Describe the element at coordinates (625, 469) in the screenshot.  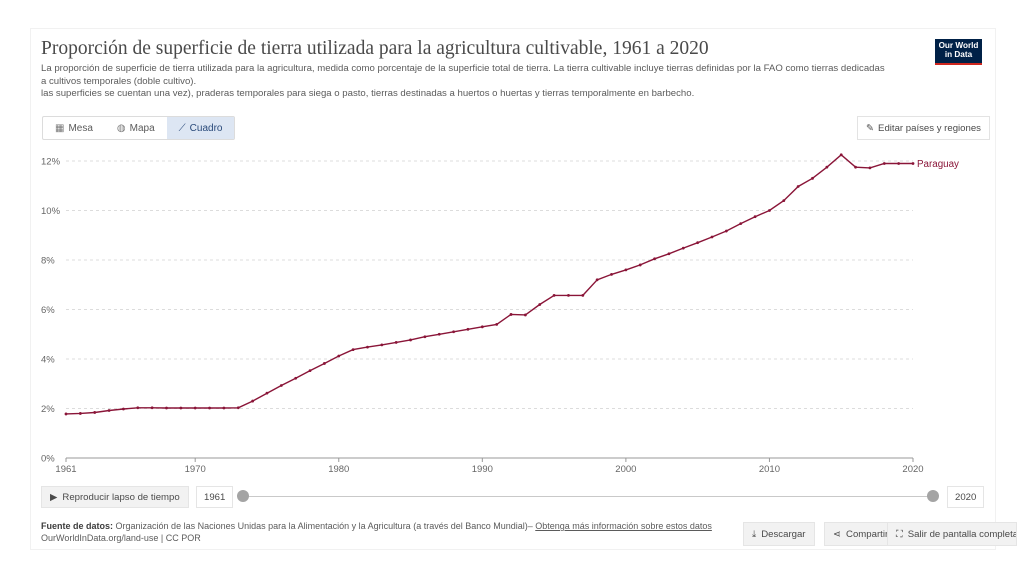
I see `x-tick-label: 2000` at that location.